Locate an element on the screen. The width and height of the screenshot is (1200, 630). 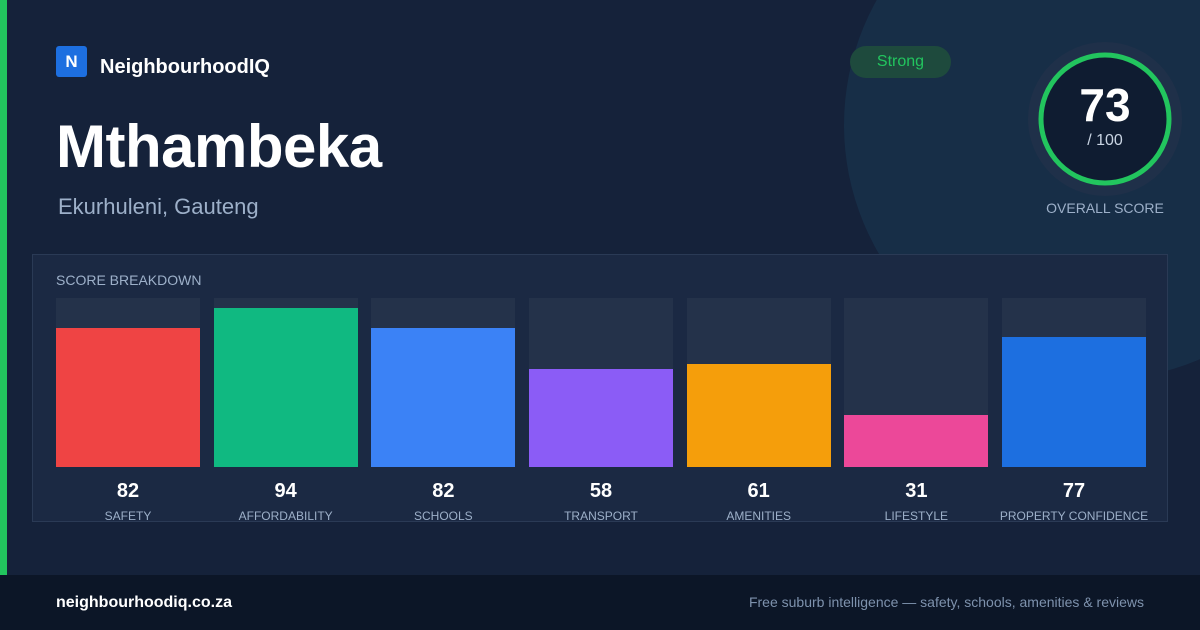
breakdown-bar-transport: 58 TRANSPORT is located at coordinates (601, 410).